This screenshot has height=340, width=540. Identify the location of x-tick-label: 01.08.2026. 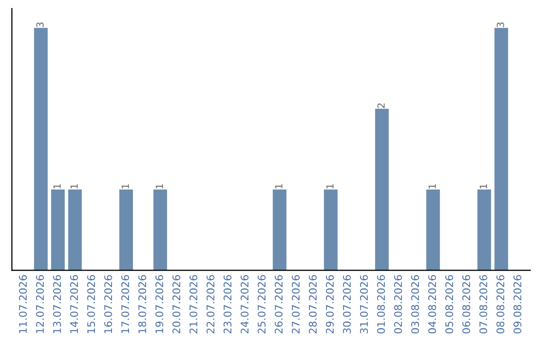
(381, 304).